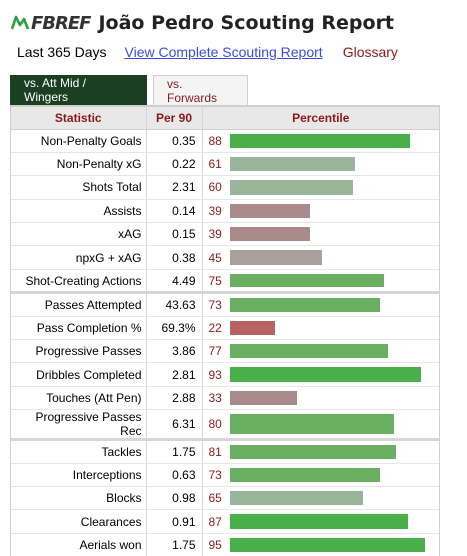 This screenshot has height=556, width=467. What do you see at coordinates (20, 22) in the screenshot?
I see `fbref-logo-icon` at bounding box center [20, 22].